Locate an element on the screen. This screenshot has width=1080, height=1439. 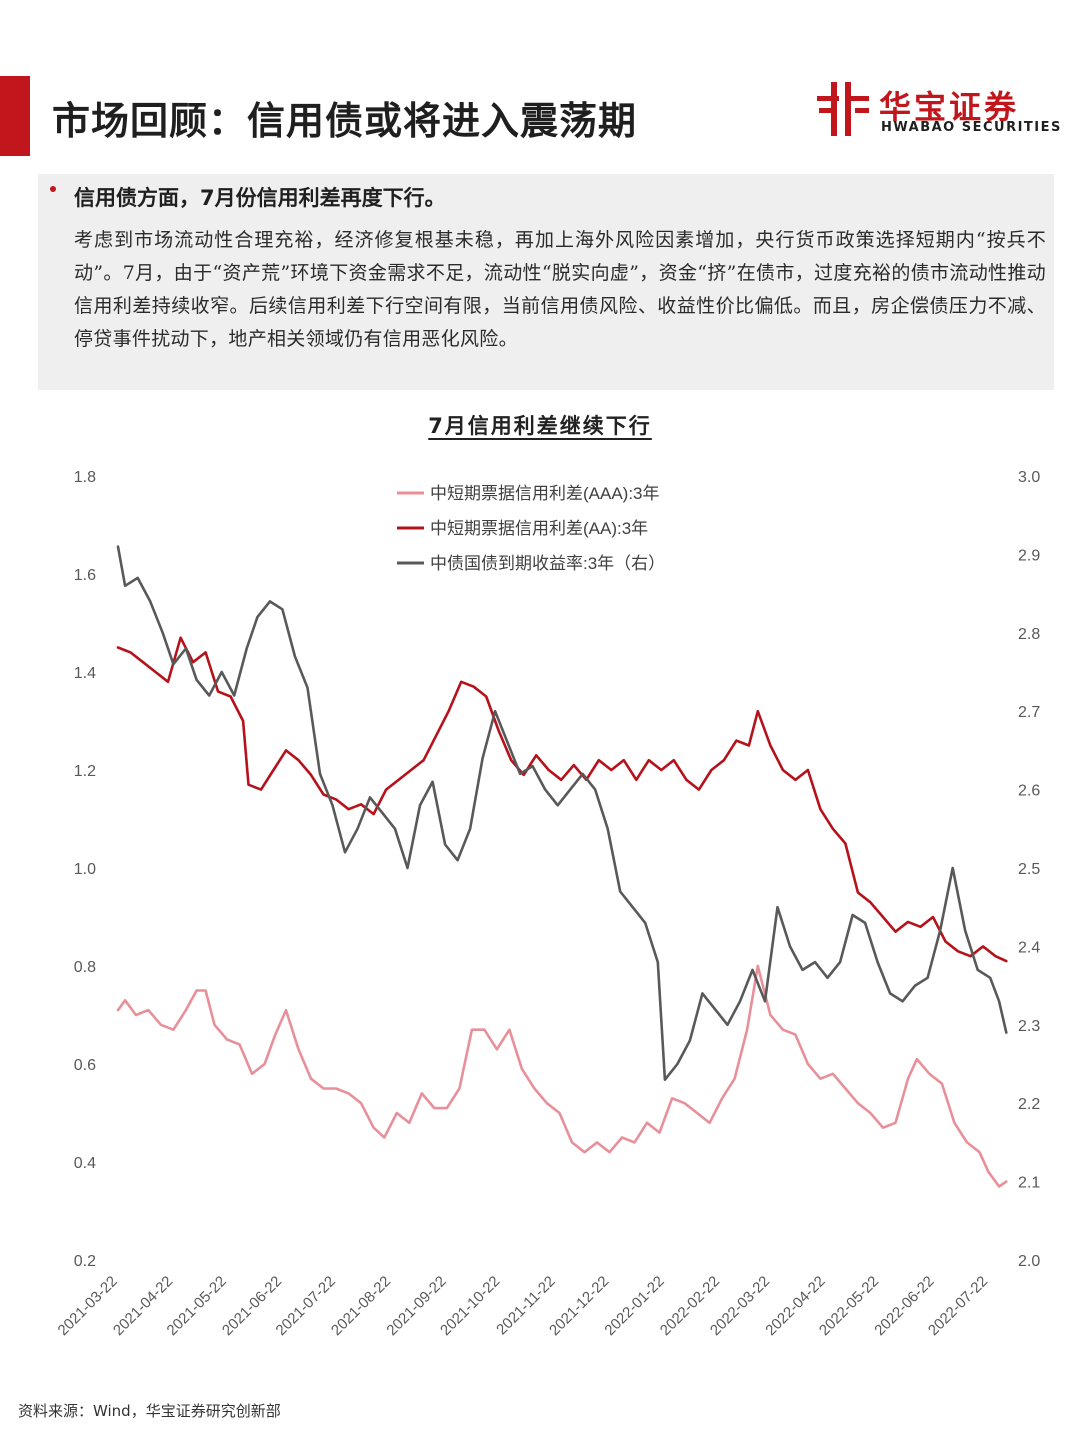
y-tick-label-left: 0.4 is located at coordinates (85, 1163).